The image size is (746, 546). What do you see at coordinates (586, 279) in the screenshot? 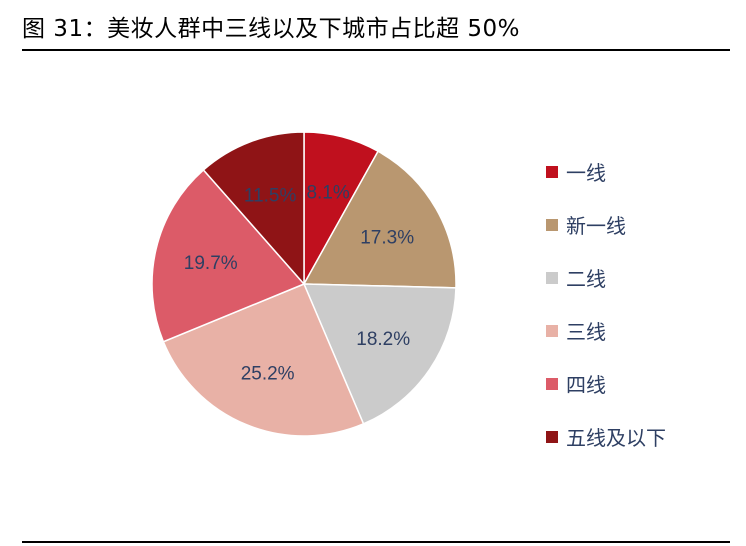
I see `legend-label: 二线` at bounding box center [586, 279].